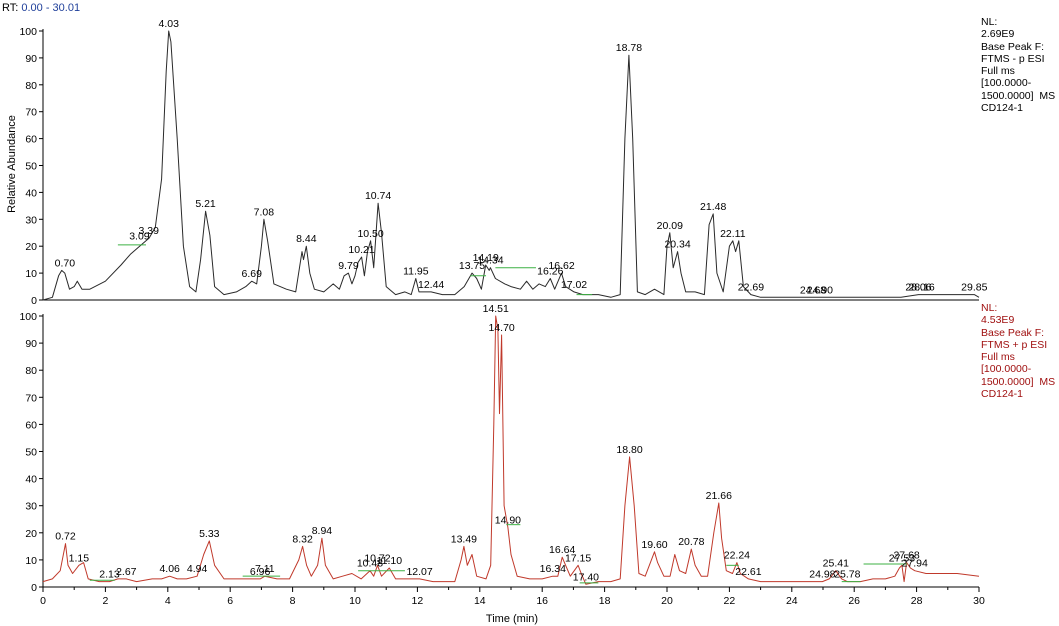  Describe the element at coordinates (419, 572) in the screenshot. I see `bottom-peak-label: 12.07` at that location.